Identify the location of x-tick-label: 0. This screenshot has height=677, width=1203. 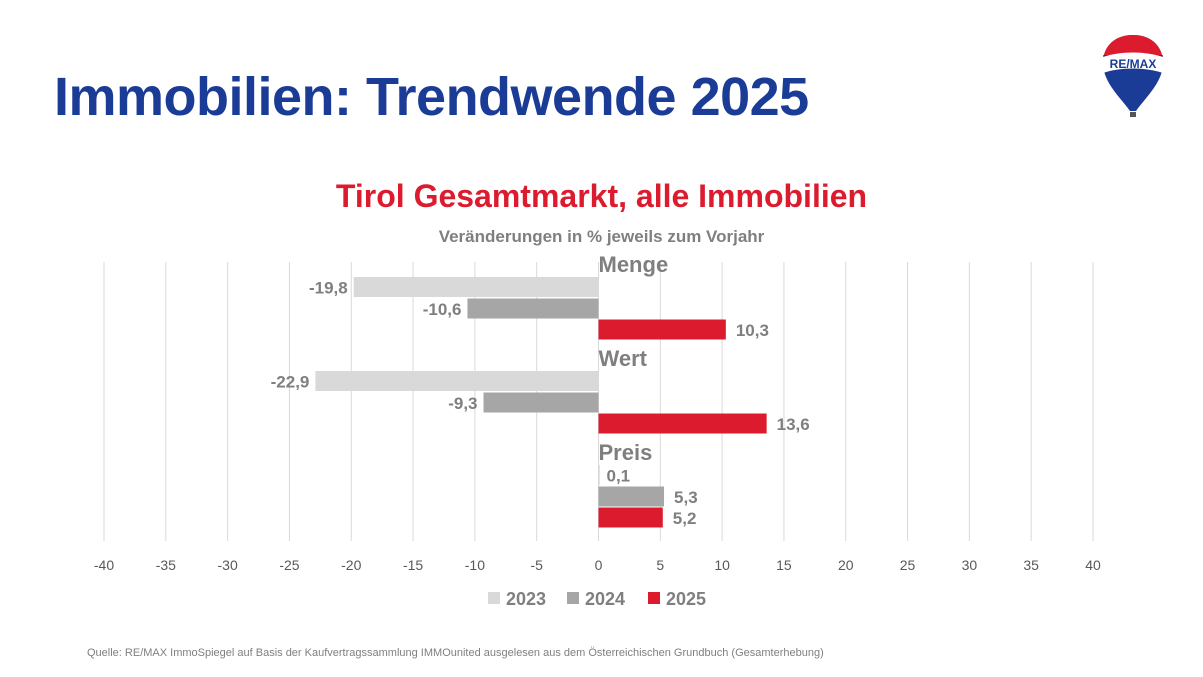
(599, 565).